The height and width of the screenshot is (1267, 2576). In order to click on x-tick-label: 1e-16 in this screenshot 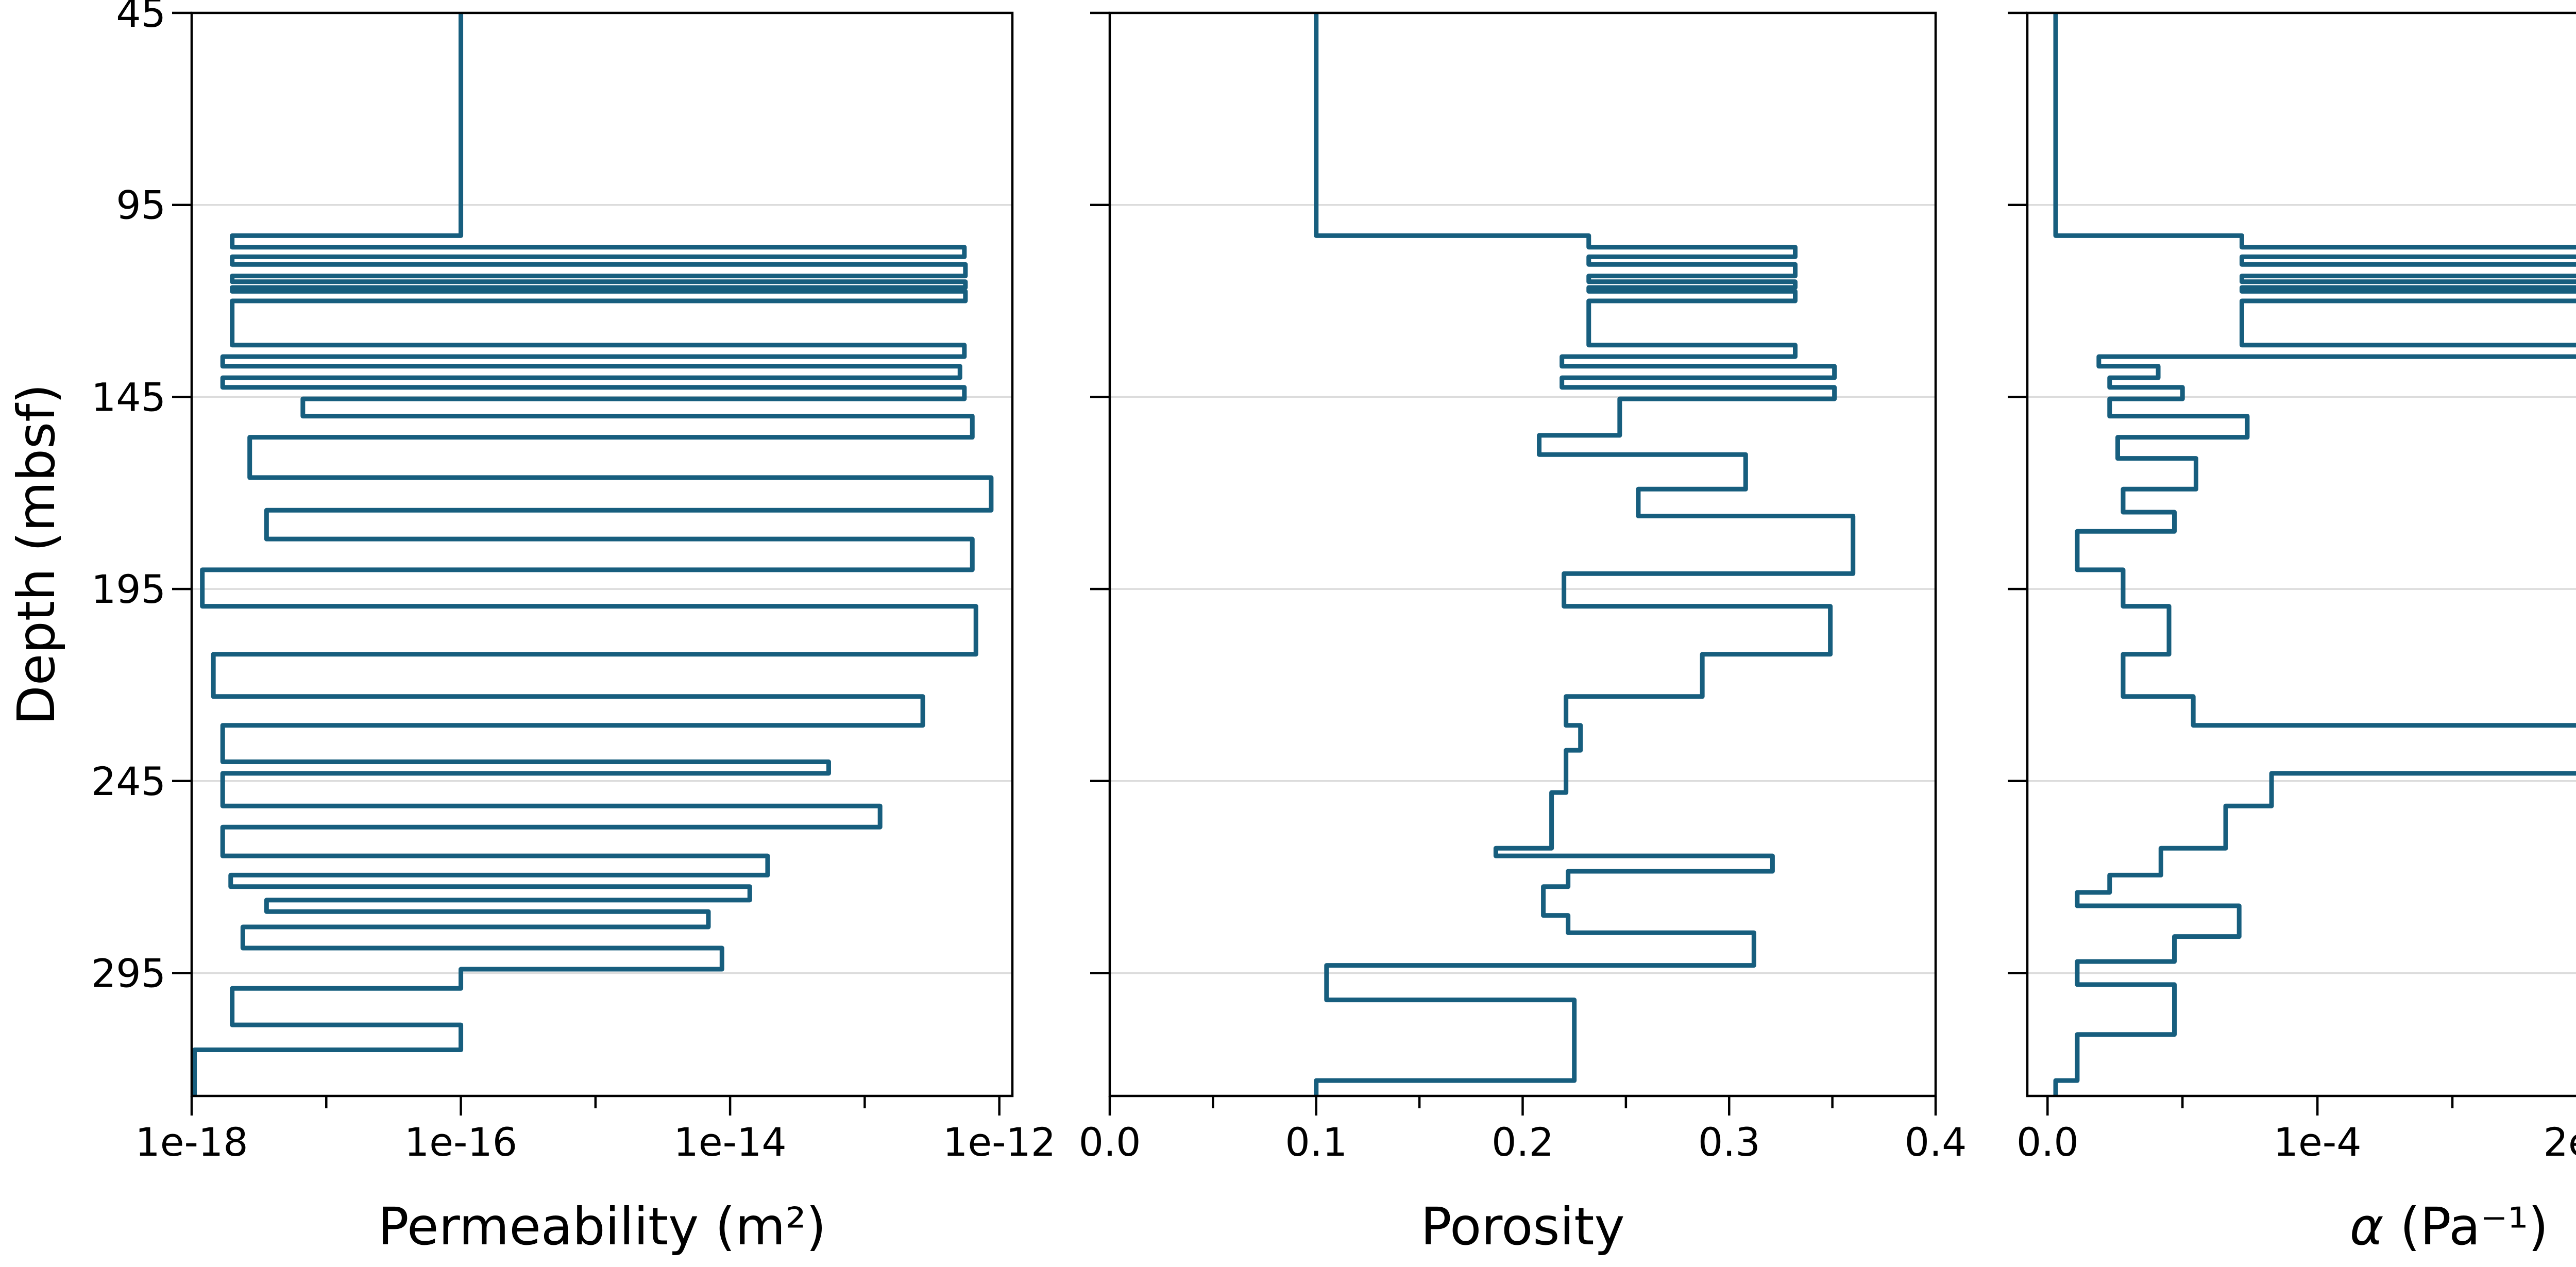, I will do `click(460, 1142)`.